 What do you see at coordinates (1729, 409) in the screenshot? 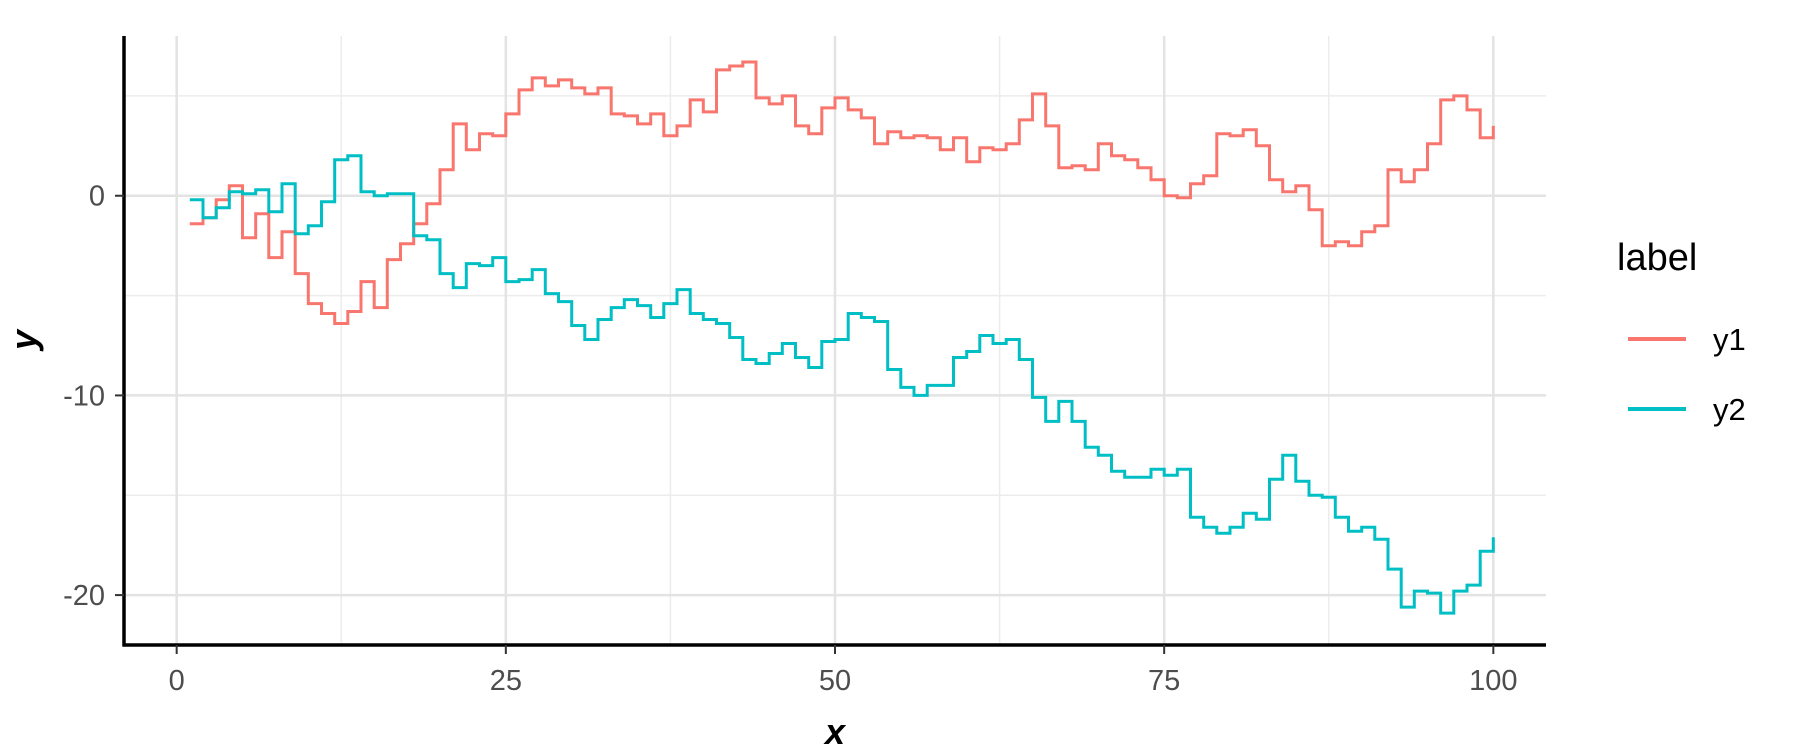
I see `legend-label-y2: y2` at bounding box center [1729, 409].